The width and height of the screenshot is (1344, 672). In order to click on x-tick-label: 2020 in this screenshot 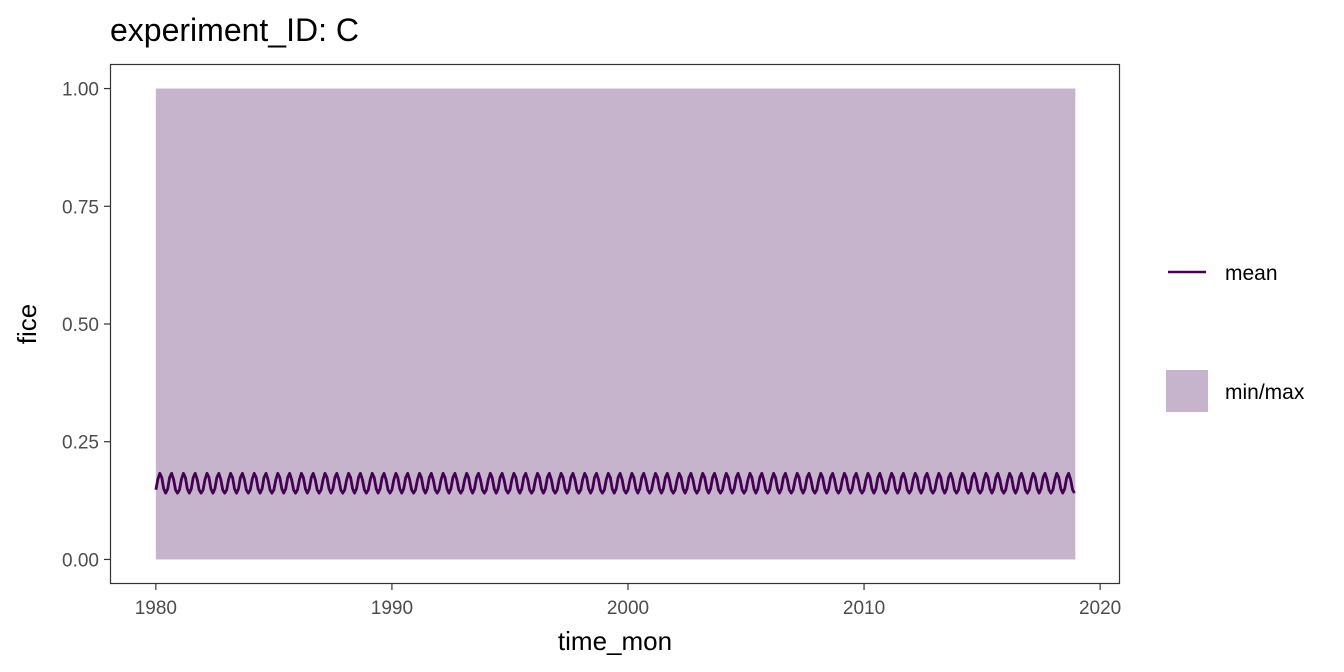, I will do `click(1100, 608)`.